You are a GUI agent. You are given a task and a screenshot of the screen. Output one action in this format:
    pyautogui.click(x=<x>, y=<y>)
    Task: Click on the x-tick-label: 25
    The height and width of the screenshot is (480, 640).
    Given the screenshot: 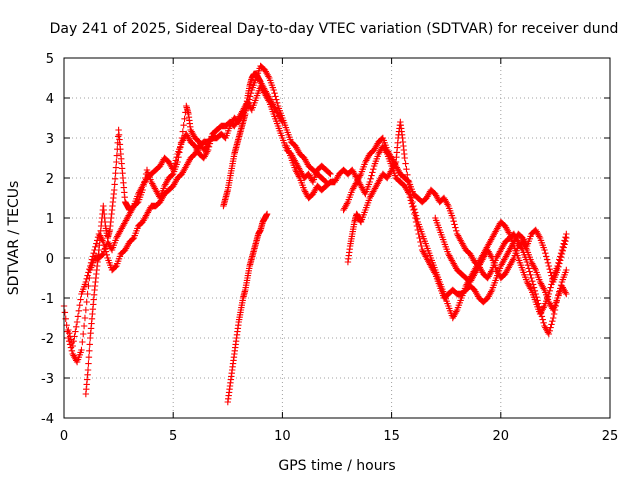 What is the action you would take?
    pyautogui.click(x=610, y=436)
    